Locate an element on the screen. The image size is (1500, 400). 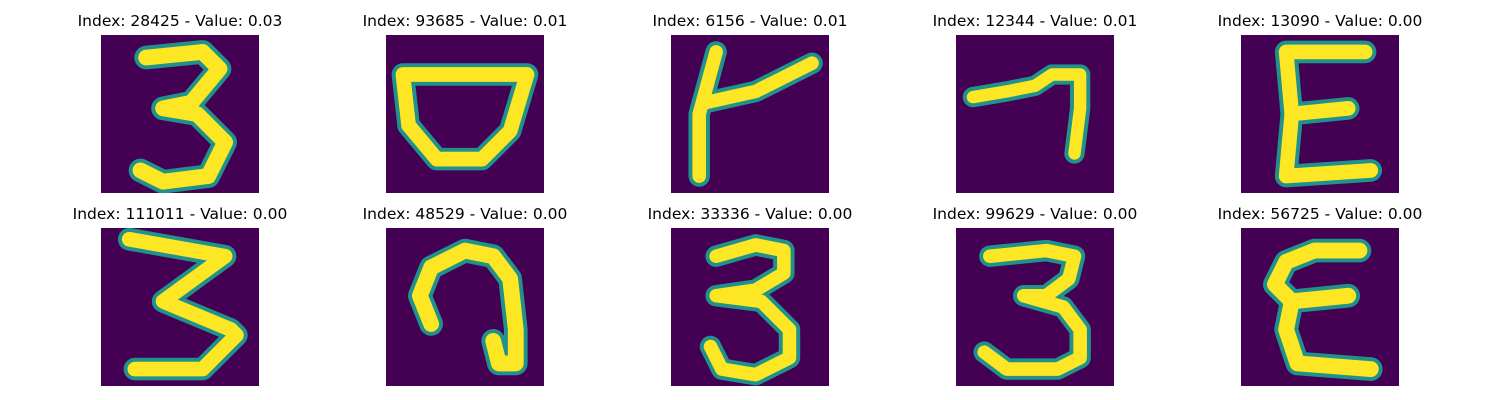
panel-title: Index: 13090 - Value: 0.00 is located at coordinates (1320, 21).